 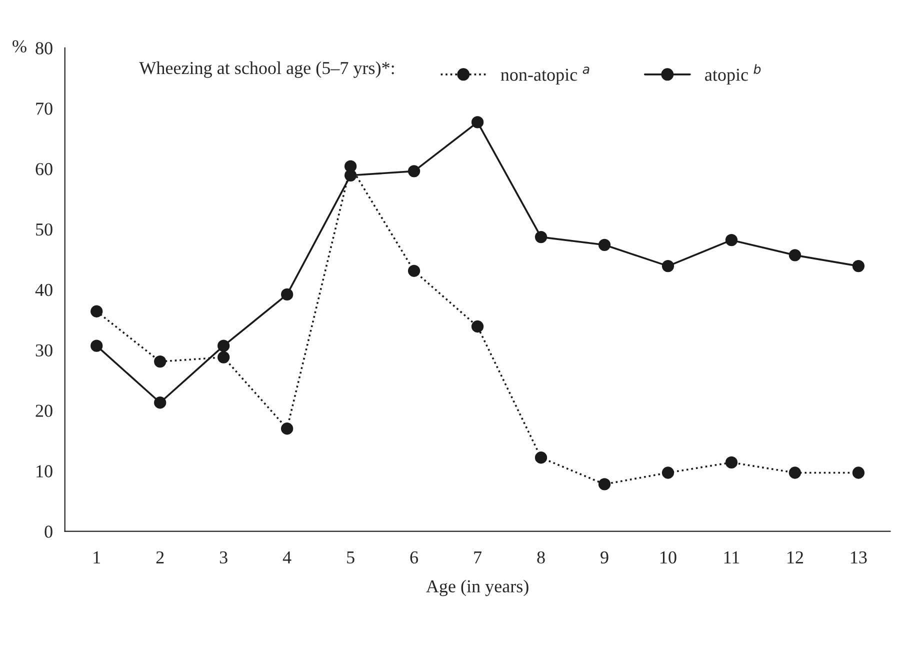 I want to click on x-axis-title: Age (in years), so click(x=477, y=588).